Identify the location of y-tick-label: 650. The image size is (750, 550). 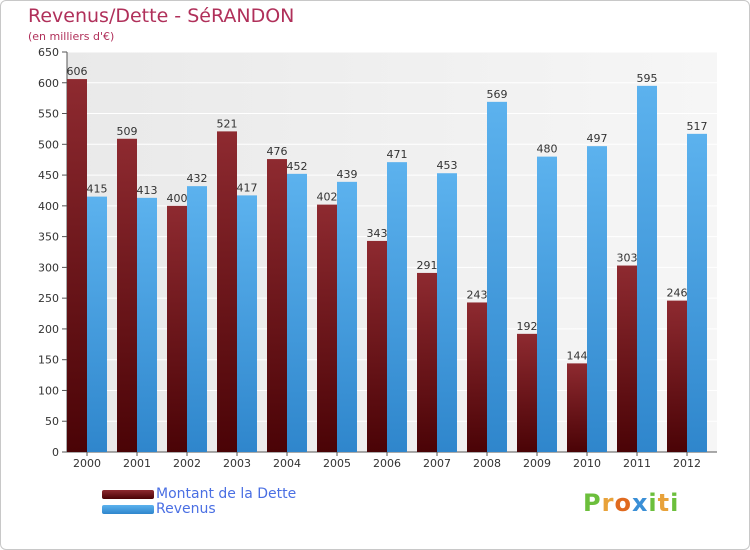
(48, 52).